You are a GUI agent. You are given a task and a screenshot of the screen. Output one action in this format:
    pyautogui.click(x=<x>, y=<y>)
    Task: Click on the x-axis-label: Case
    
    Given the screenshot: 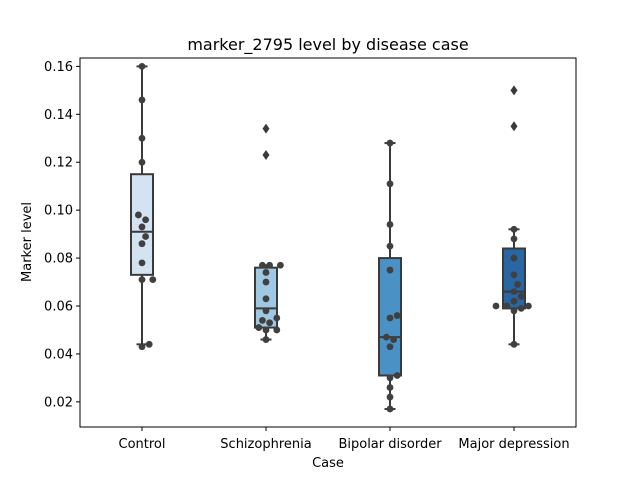 What is the action you would take?
    pyautogui.click(x=328, y=463)
    